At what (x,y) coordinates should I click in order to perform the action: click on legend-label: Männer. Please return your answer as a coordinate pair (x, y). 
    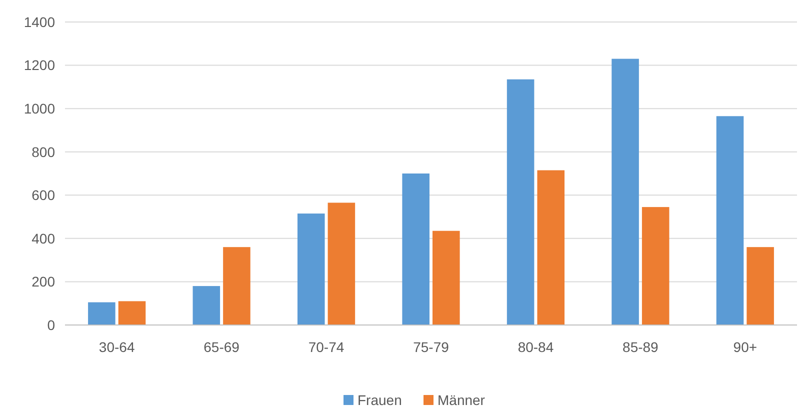
    Looking at the image, I should click on (462, 400).